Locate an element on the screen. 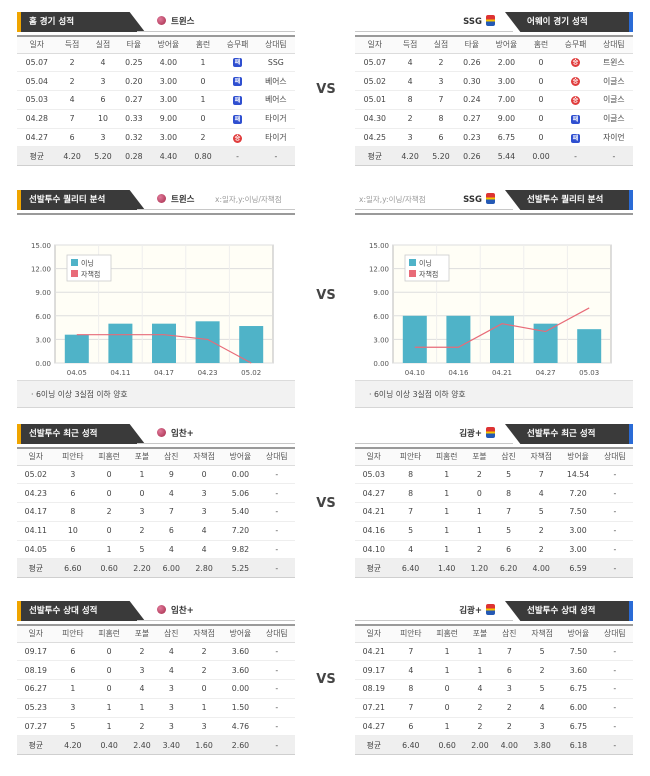  column-header: 득점 is located at coordinates (72, 44).